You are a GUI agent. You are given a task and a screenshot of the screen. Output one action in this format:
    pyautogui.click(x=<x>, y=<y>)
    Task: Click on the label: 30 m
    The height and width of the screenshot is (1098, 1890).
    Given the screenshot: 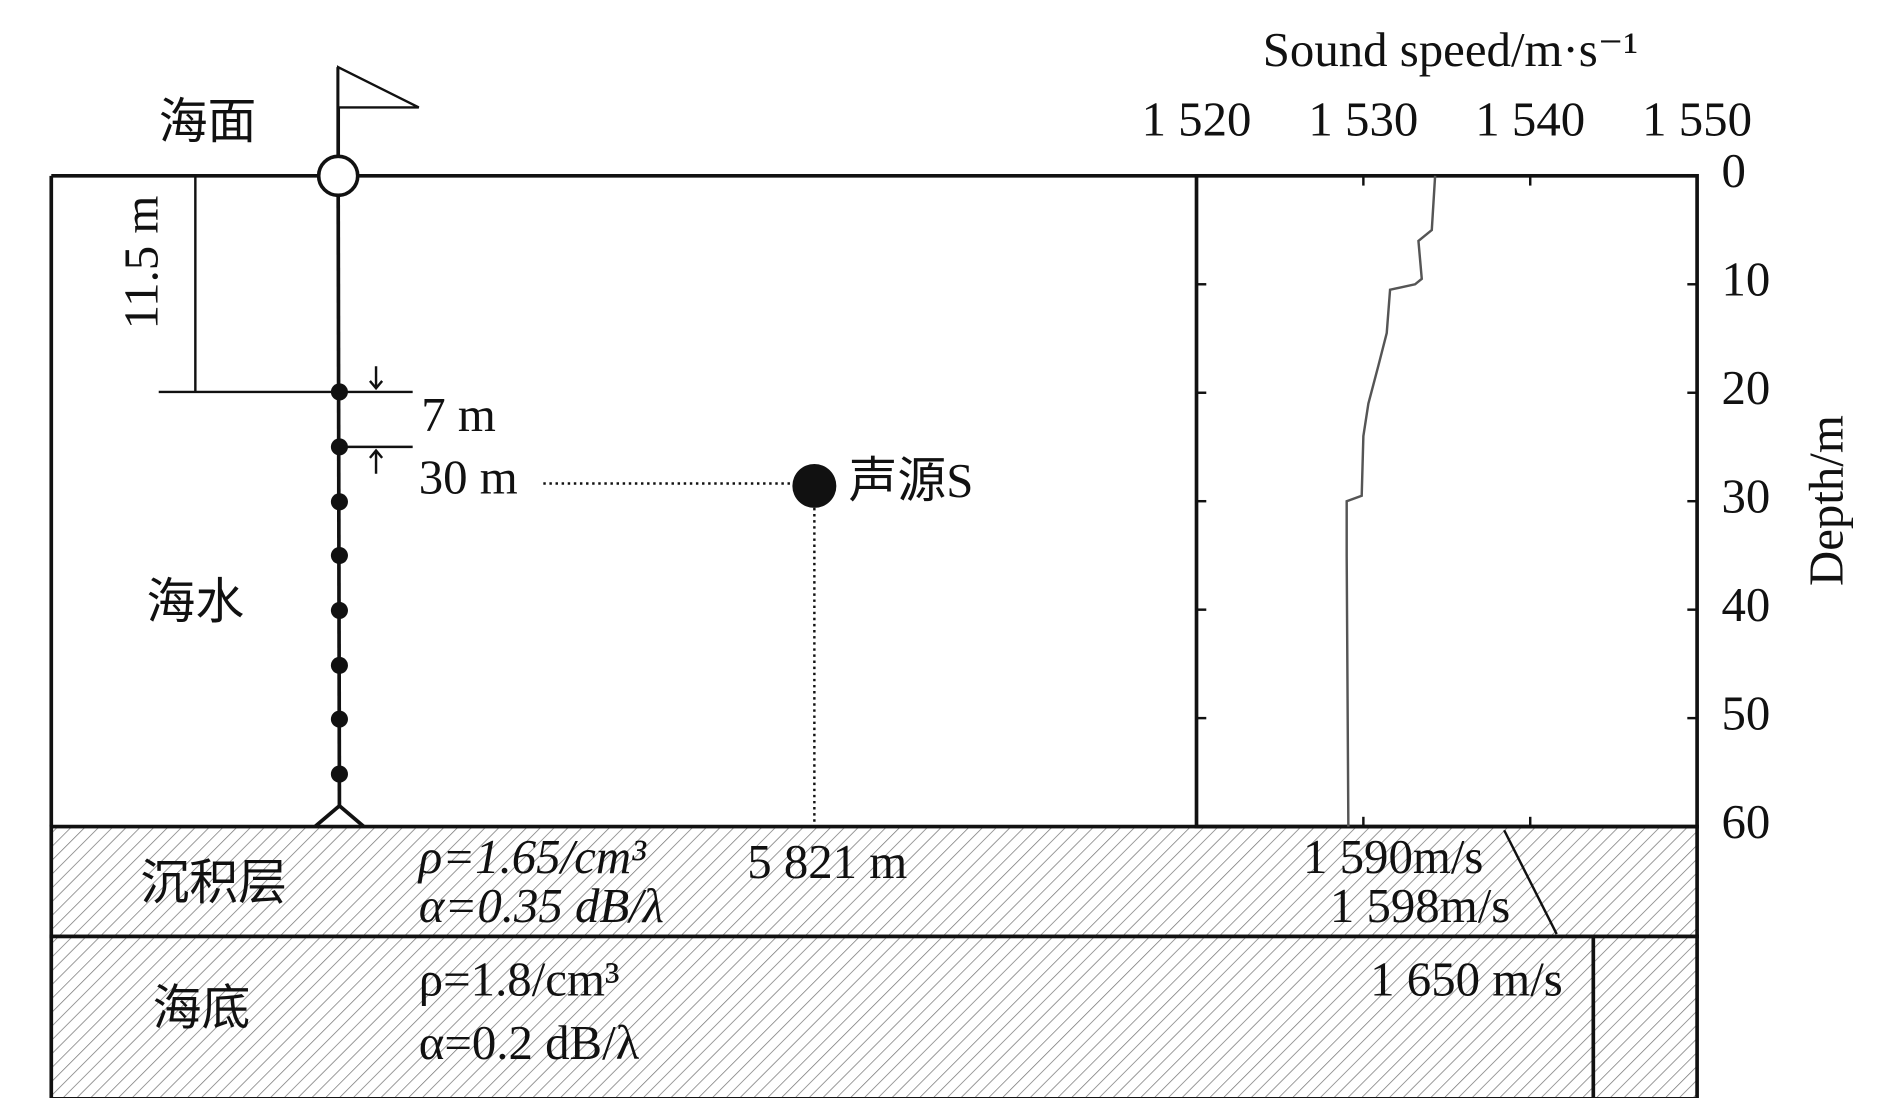 What is the action you would take?
    pyautogui.click(x=468, y=476)
    